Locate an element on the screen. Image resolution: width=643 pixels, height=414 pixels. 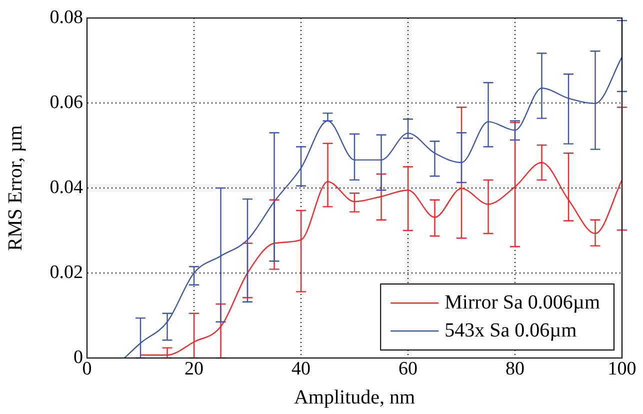
x-axis-title: Amplitude, nm is located at coordinates (355, 397).